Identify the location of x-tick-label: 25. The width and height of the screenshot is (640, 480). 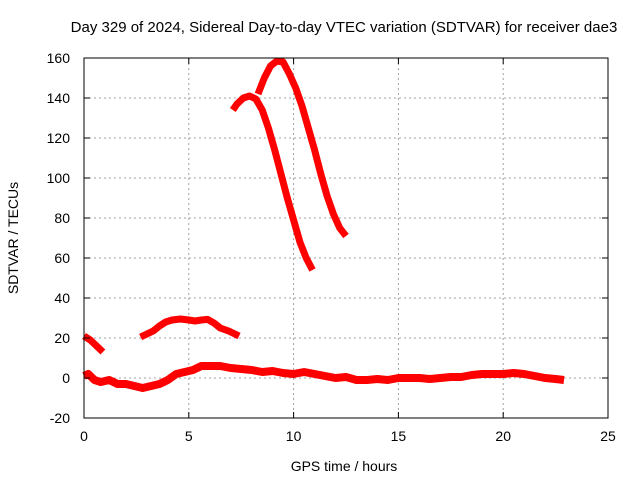
(608, 436).